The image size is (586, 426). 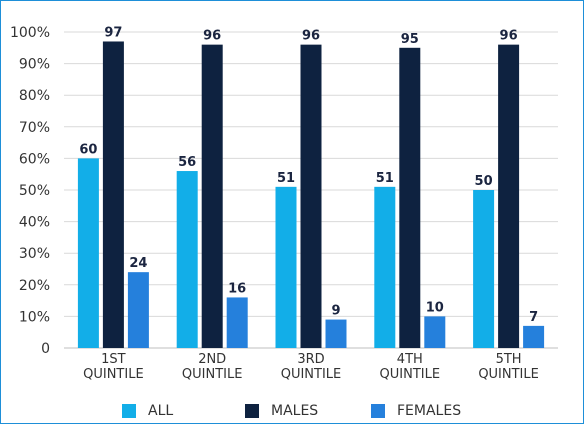 What do you see at coordinates (429, 411) in the screenshot?
I see `legend-label: FEMALES` at bounding box center [429, 411].